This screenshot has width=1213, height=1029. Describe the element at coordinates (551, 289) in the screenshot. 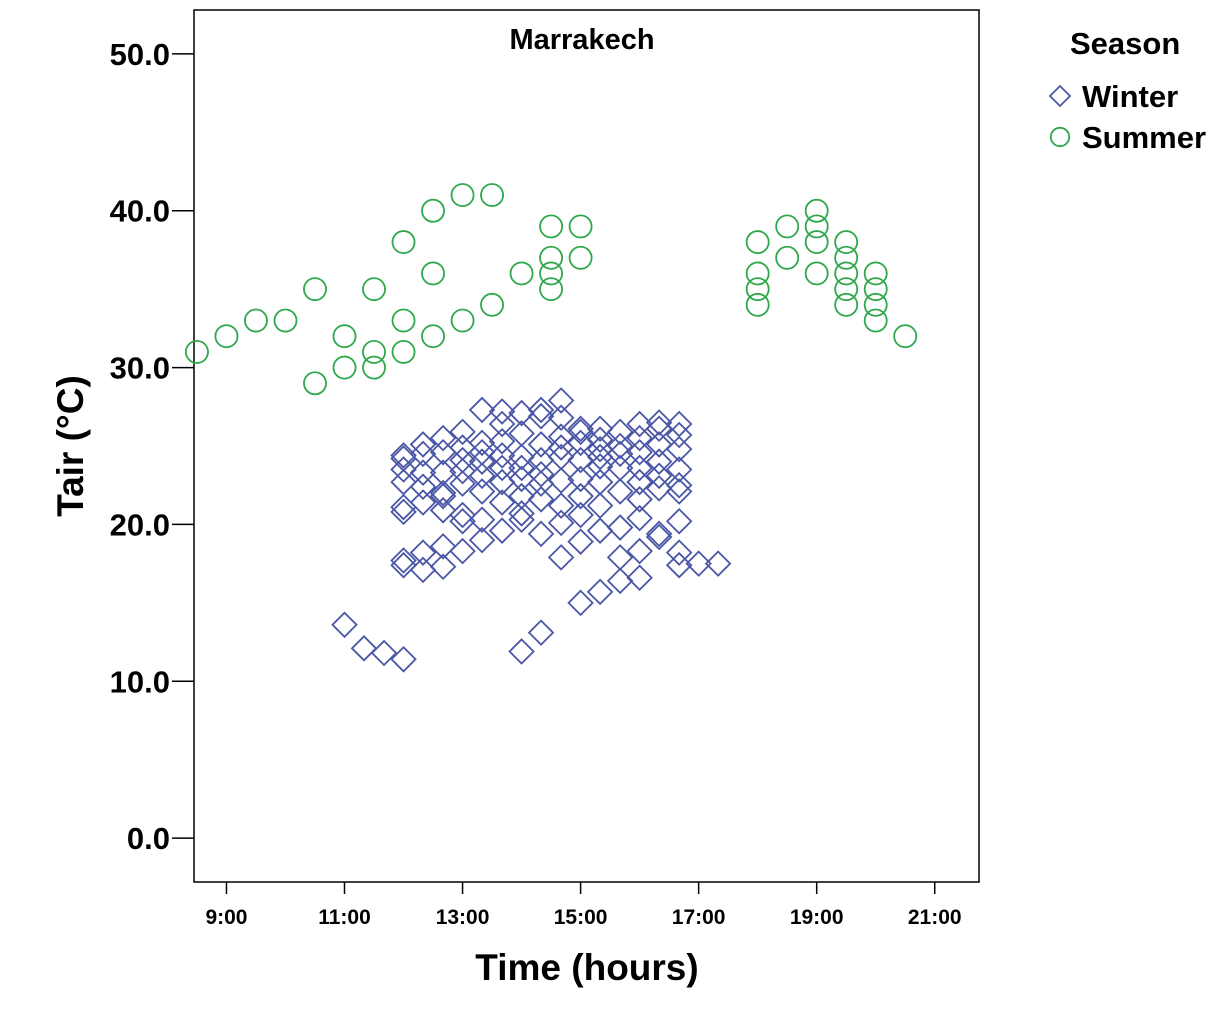

I see `series-summer` at that location.